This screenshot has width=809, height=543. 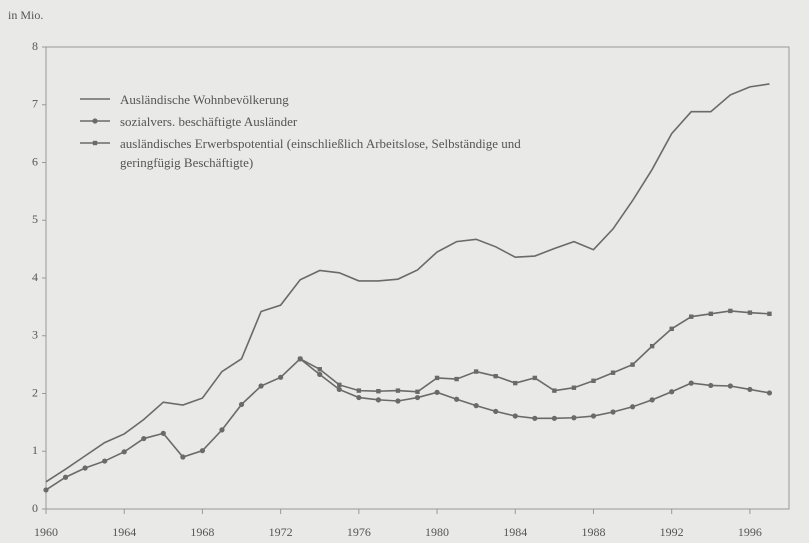 What do you see at coordinates (281, 532) in the screenshot?
I see `x-tick-label: 1972` at bounding box center [281, 532].